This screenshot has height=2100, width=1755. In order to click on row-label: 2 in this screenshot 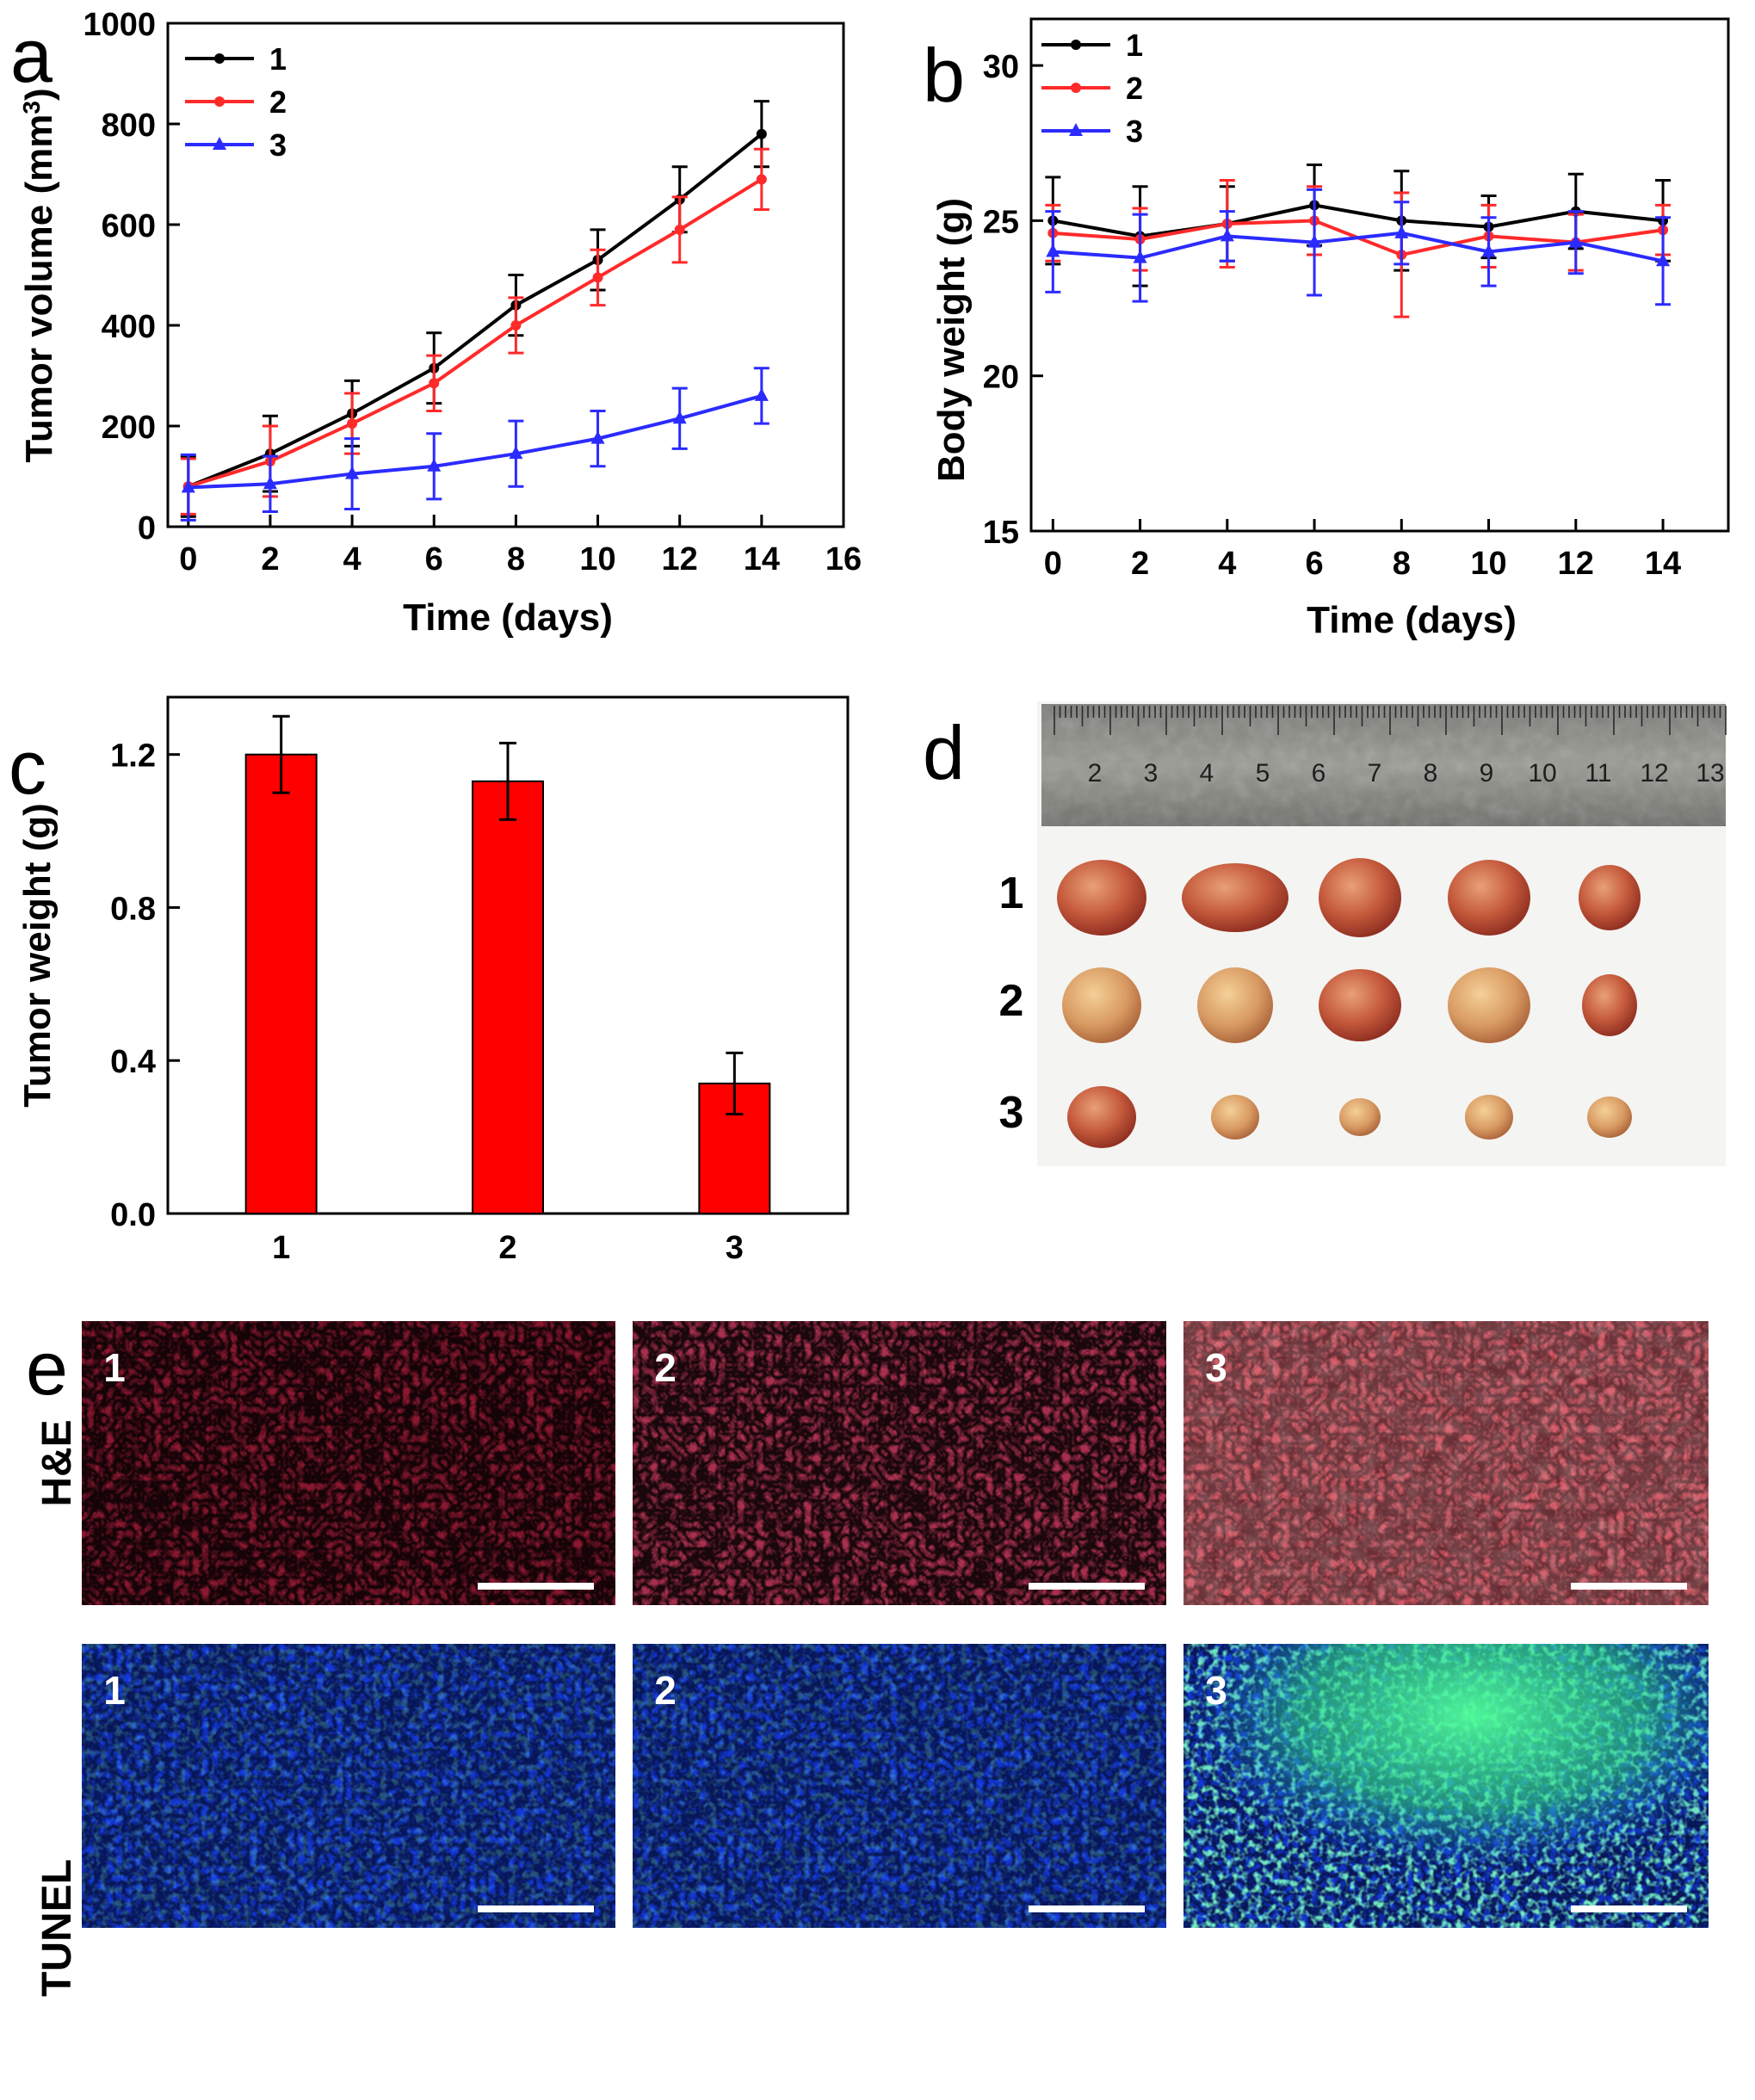, I will do `click(1012, 1001)`.